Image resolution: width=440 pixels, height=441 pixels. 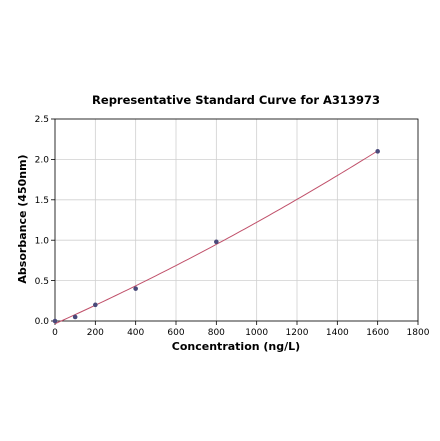 What do you see at coordinates (297, 333) in the screenshot?
I see `x-tick-label: 1200` at bounding box center [297, 333].